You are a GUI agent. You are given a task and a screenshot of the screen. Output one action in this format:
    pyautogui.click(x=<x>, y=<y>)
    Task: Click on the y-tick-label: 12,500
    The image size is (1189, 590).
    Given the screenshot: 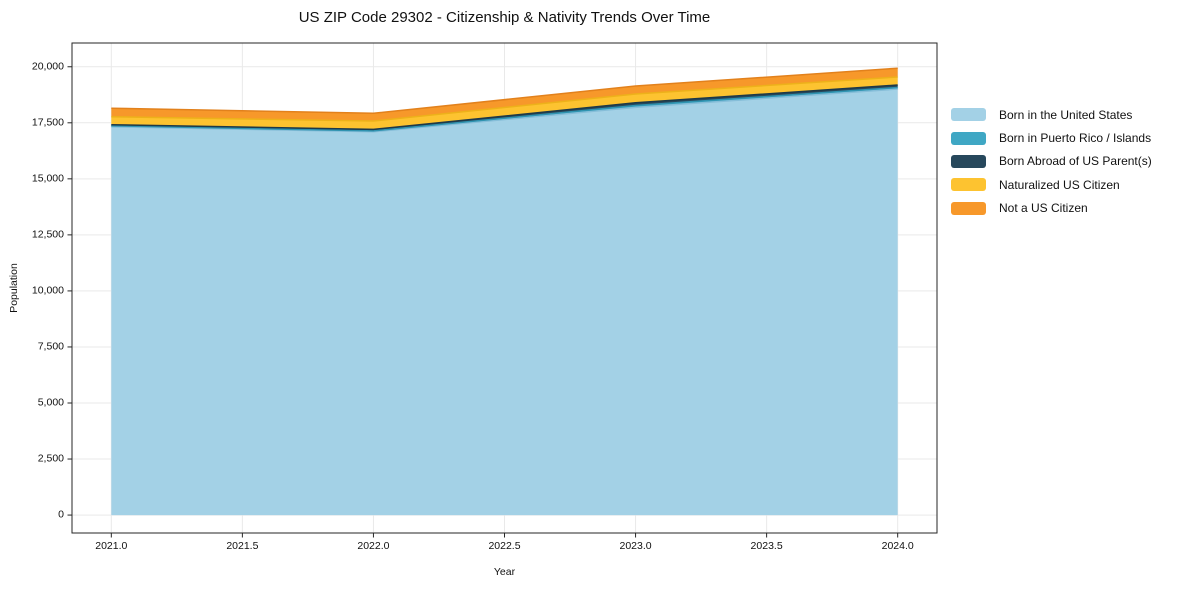 What is the action you would take?
    pyautogui.click(x=47, y=234)
    